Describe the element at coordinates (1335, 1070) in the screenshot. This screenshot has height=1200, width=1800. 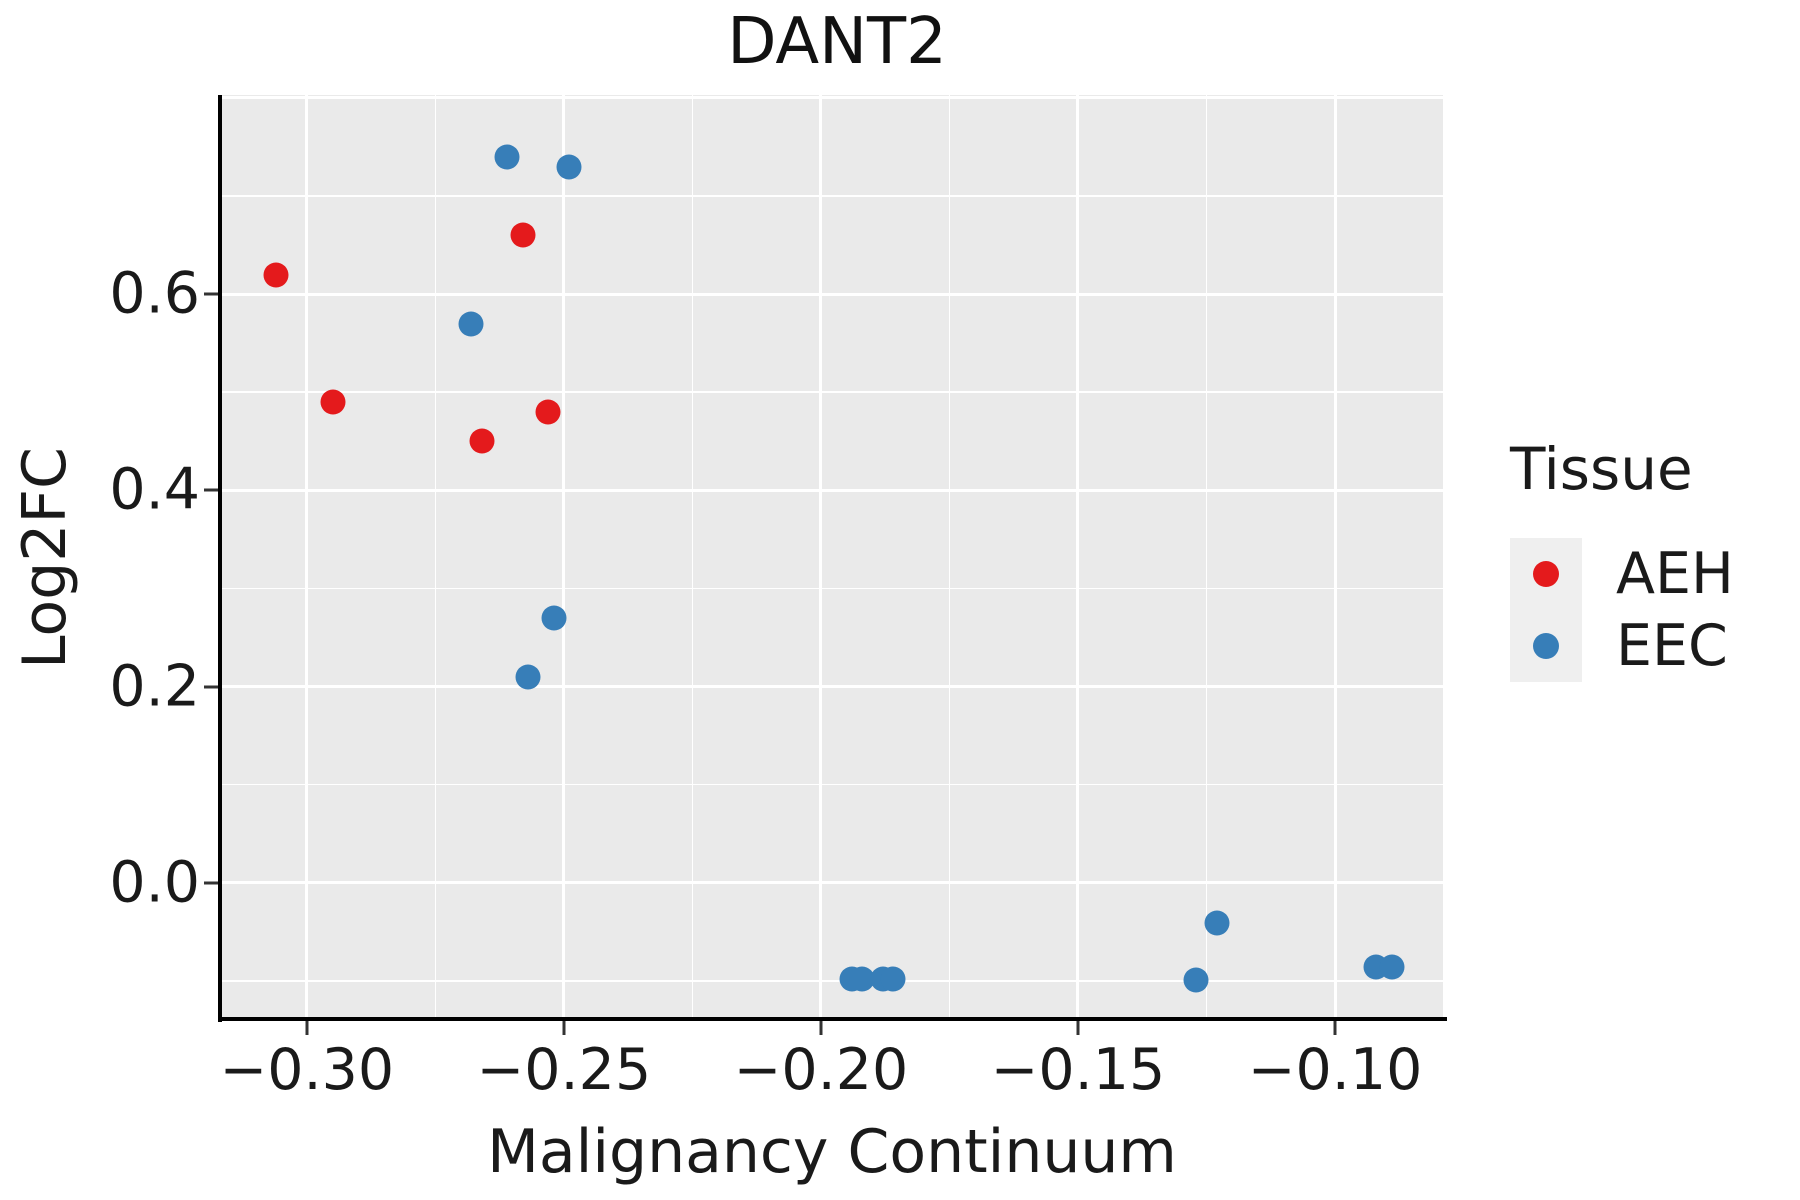
I see `x-tick-label: −0.10` at that location.